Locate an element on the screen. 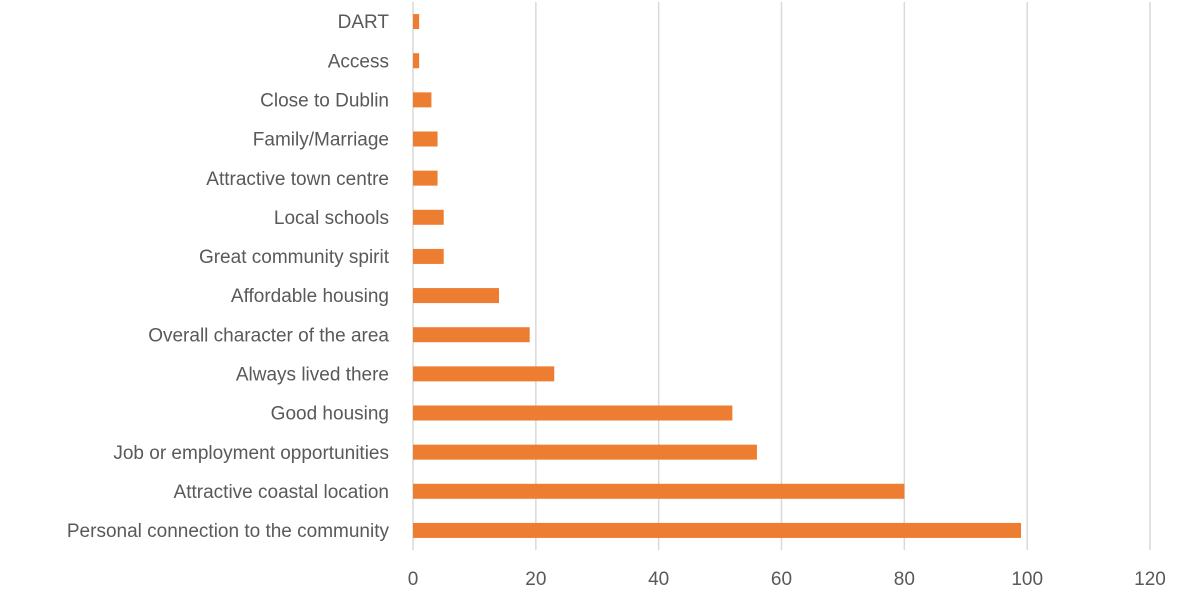 The width and height of the screenshot is (1179, 592). x-tick-label: 40 is located at coordinates (658, 579).